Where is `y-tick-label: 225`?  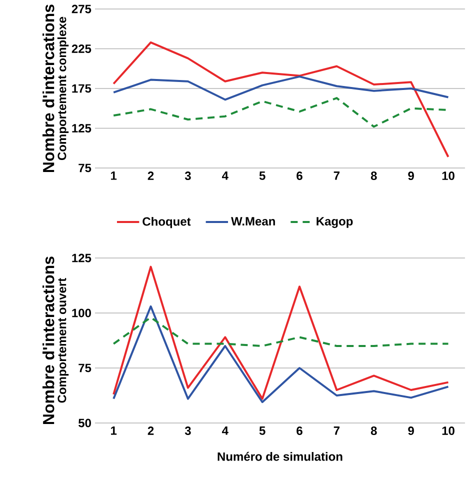 y-tick-label: 225 is located at coordinates (82, 48).